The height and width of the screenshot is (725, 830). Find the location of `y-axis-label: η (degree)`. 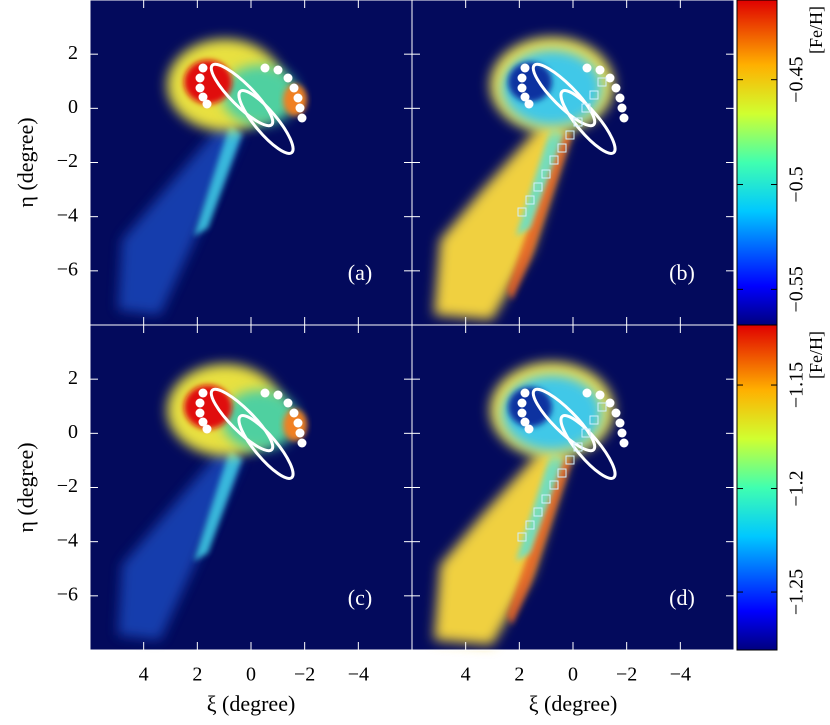

y-axis-label: η (degree) is located at coordinates (25, 487).